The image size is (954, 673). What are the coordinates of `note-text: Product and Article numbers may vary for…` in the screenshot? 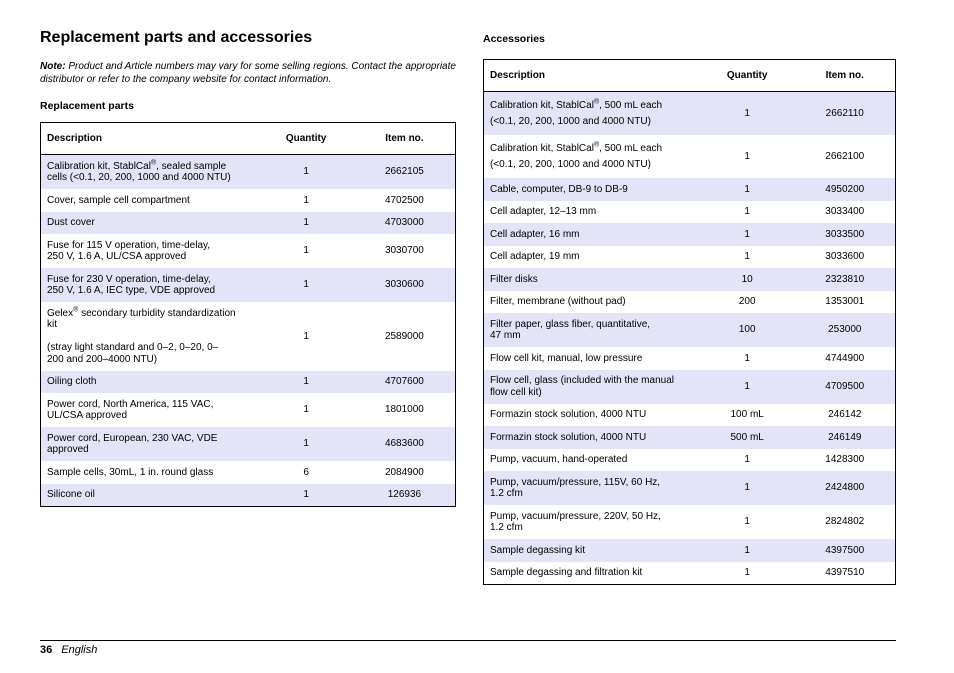 It's located at (248, 73).